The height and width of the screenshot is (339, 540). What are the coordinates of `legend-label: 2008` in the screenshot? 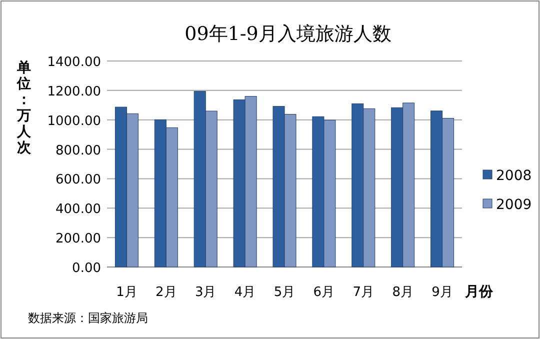 It's located at (514, 176).